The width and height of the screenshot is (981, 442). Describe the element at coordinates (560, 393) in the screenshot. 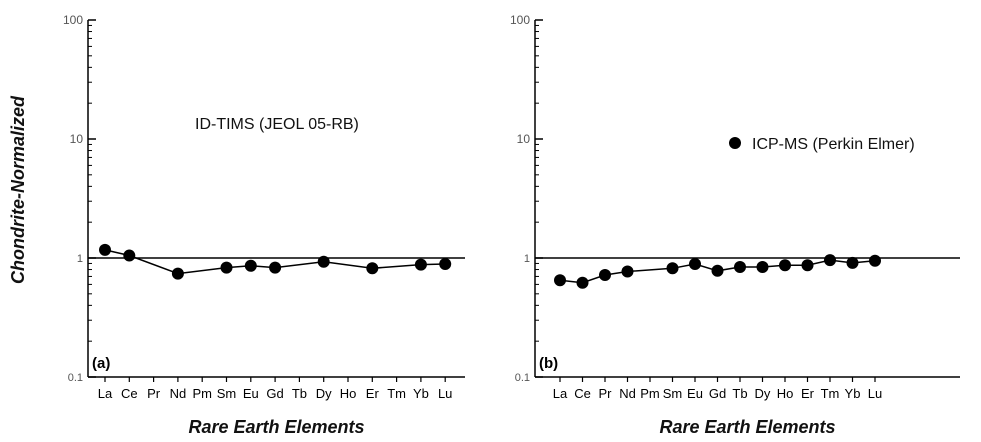

I see `panel-b-x-tick-label: La` at that location.